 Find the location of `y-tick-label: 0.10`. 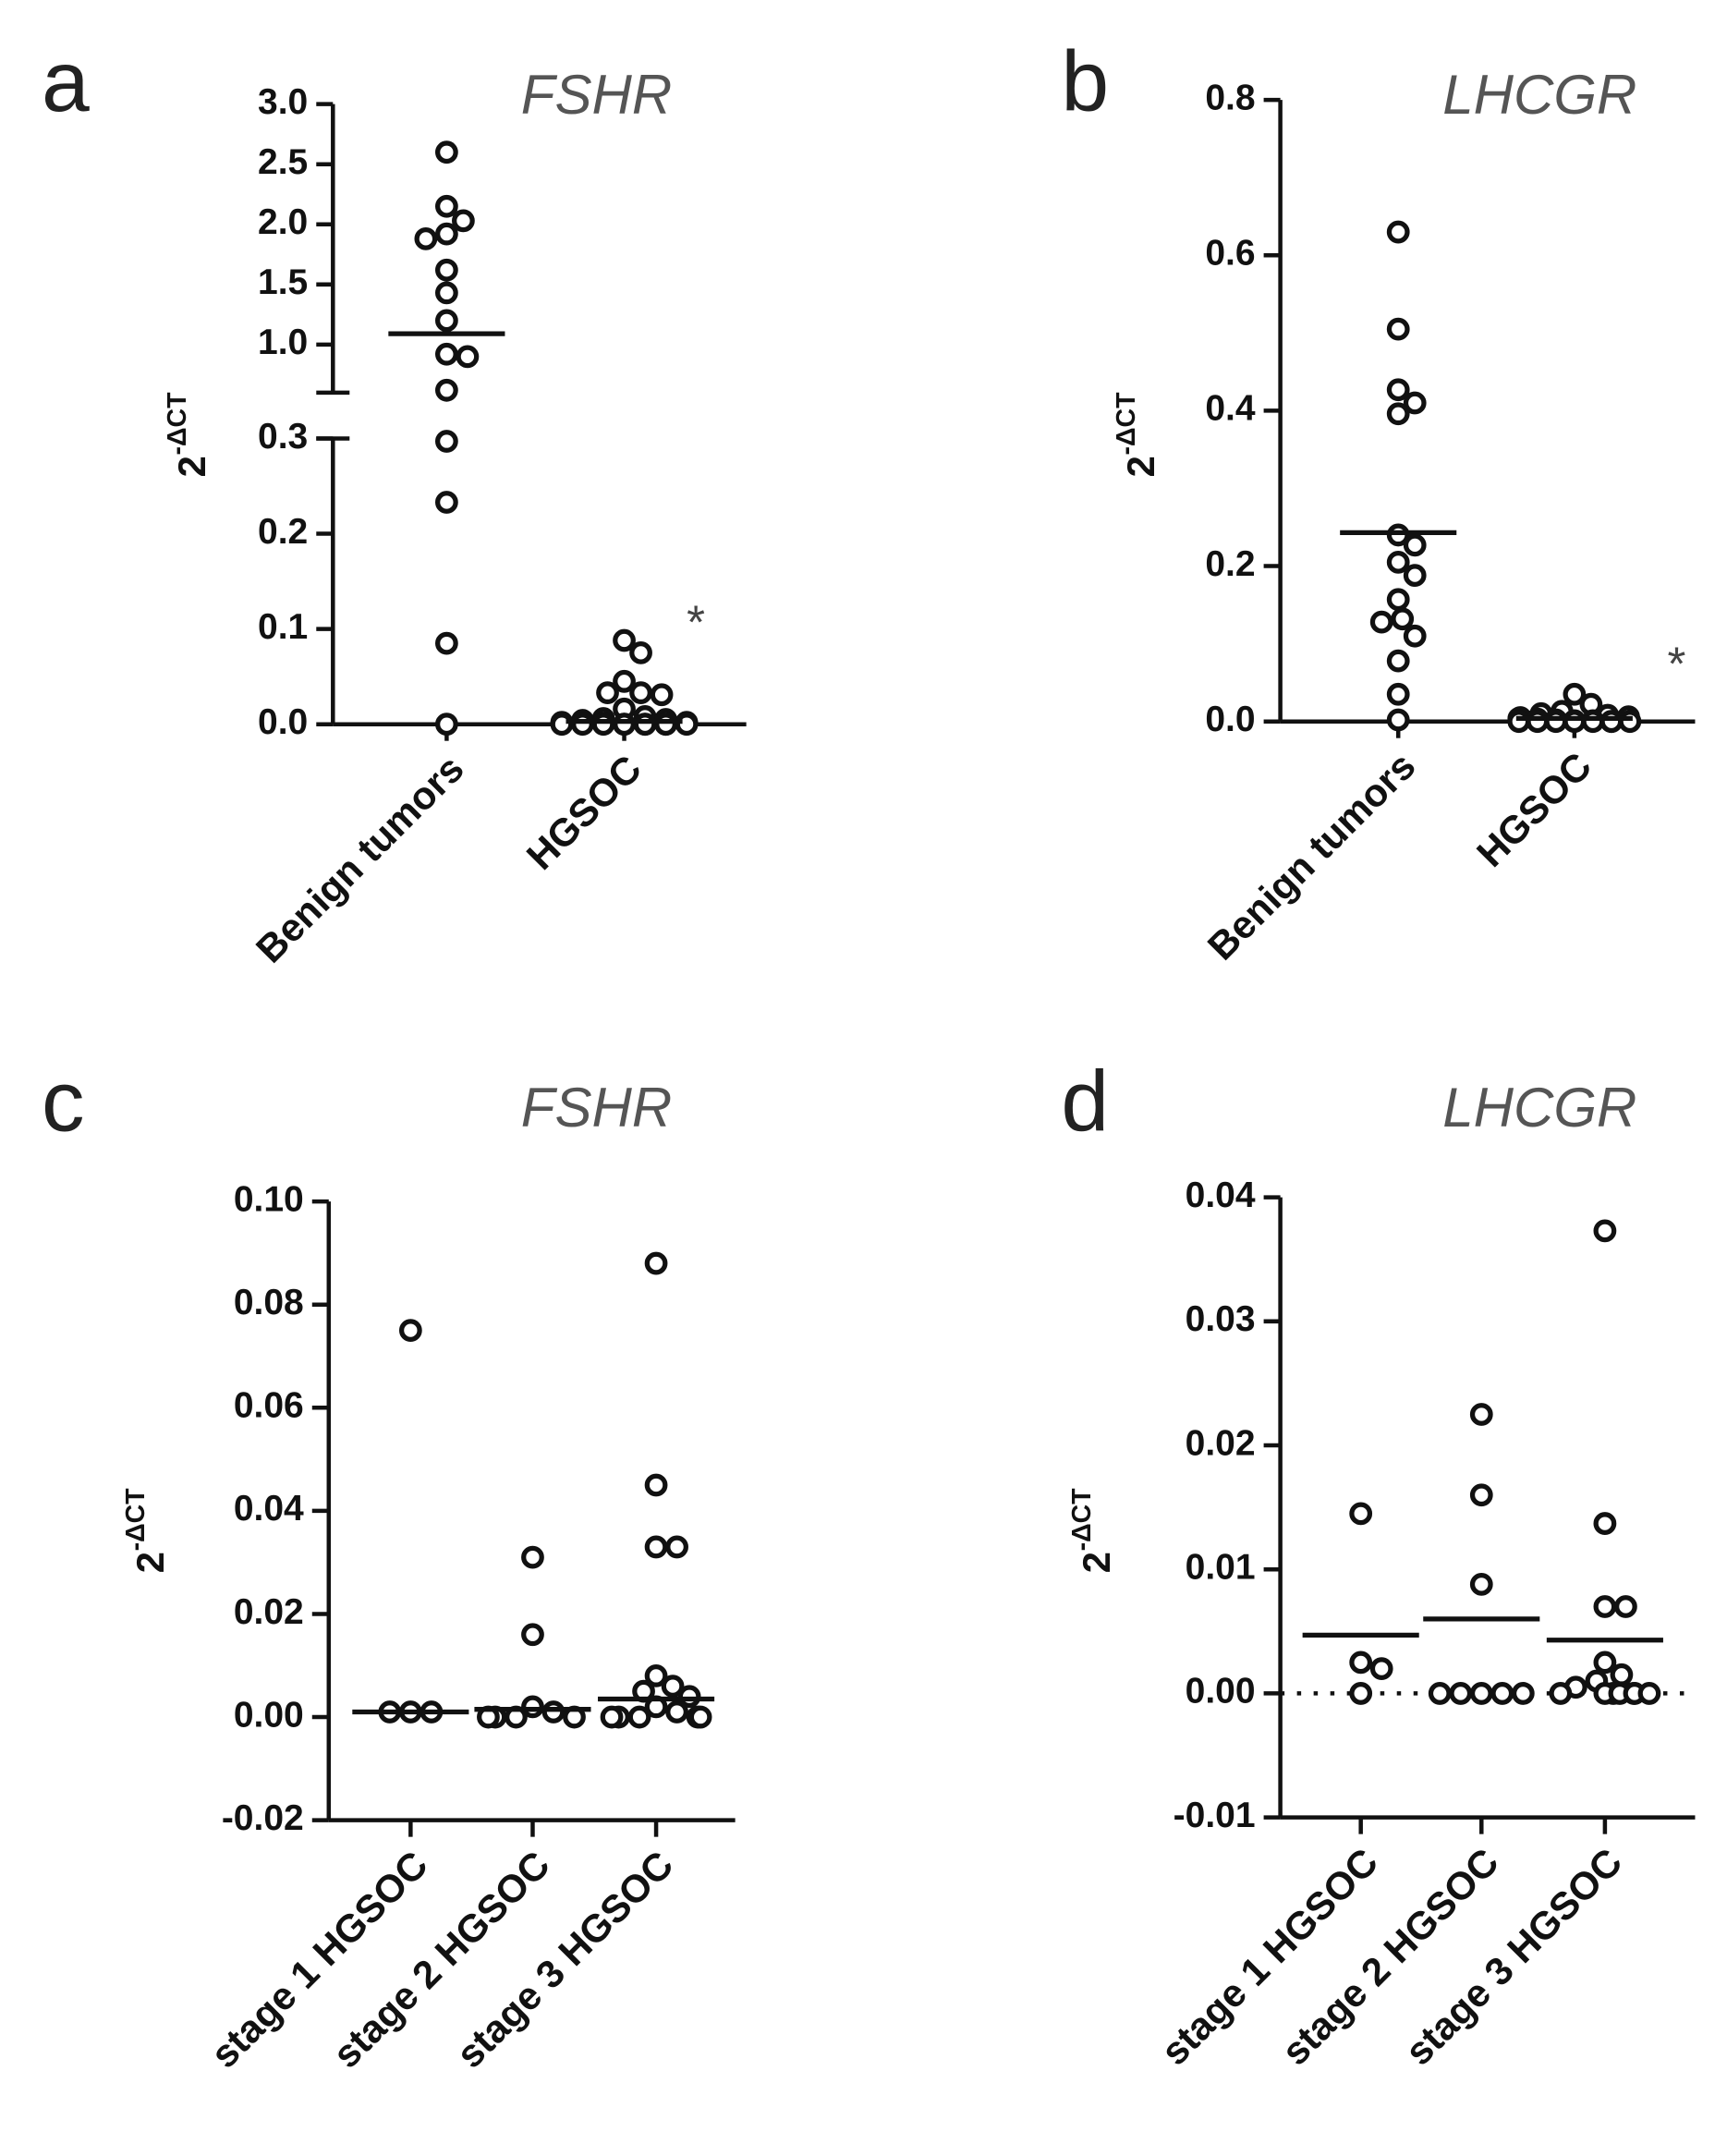

y-tick-label: 0.10 is located at coordinates (269, 1199).